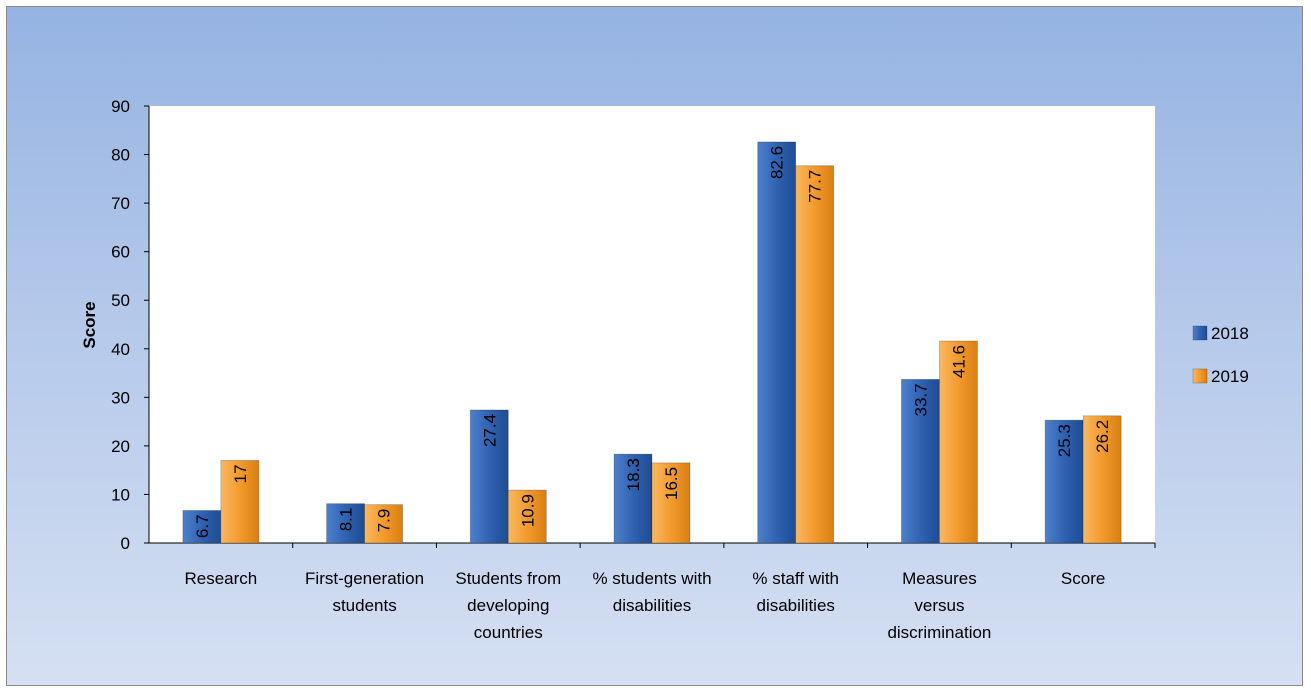 The height and width of the screenshot is (692, 1311). I want to click on x-tick-label: discrimination, so click(939, 632).